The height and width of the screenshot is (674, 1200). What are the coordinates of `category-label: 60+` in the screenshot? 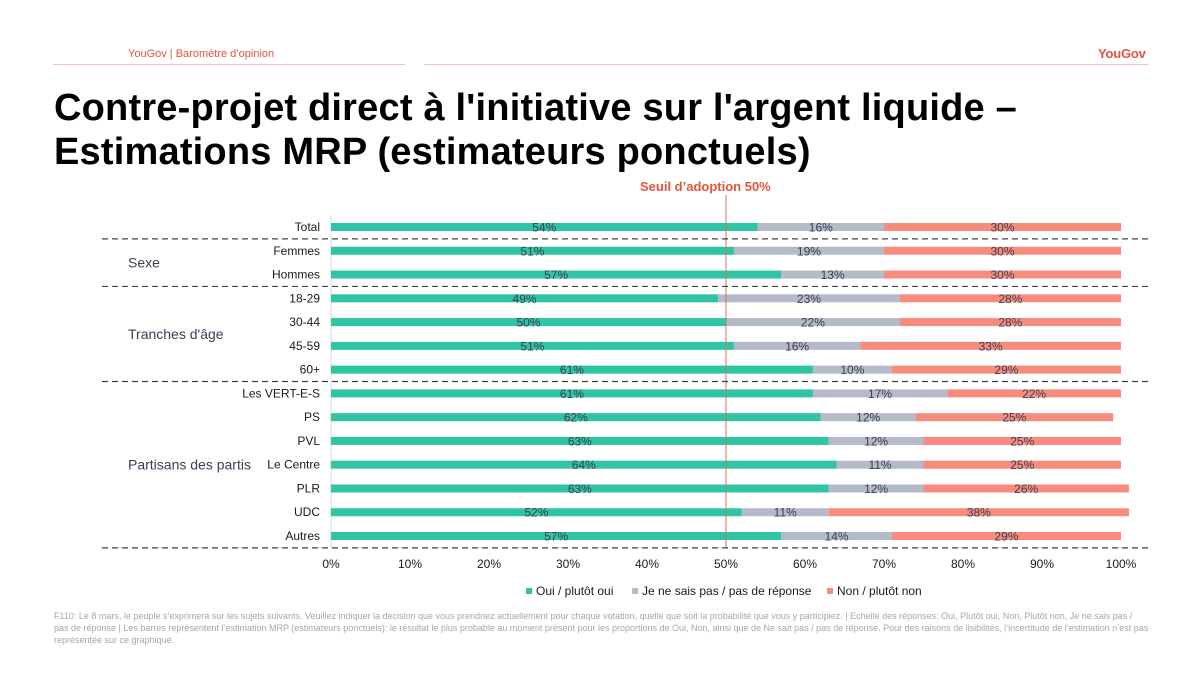 It's located at (310, 370).